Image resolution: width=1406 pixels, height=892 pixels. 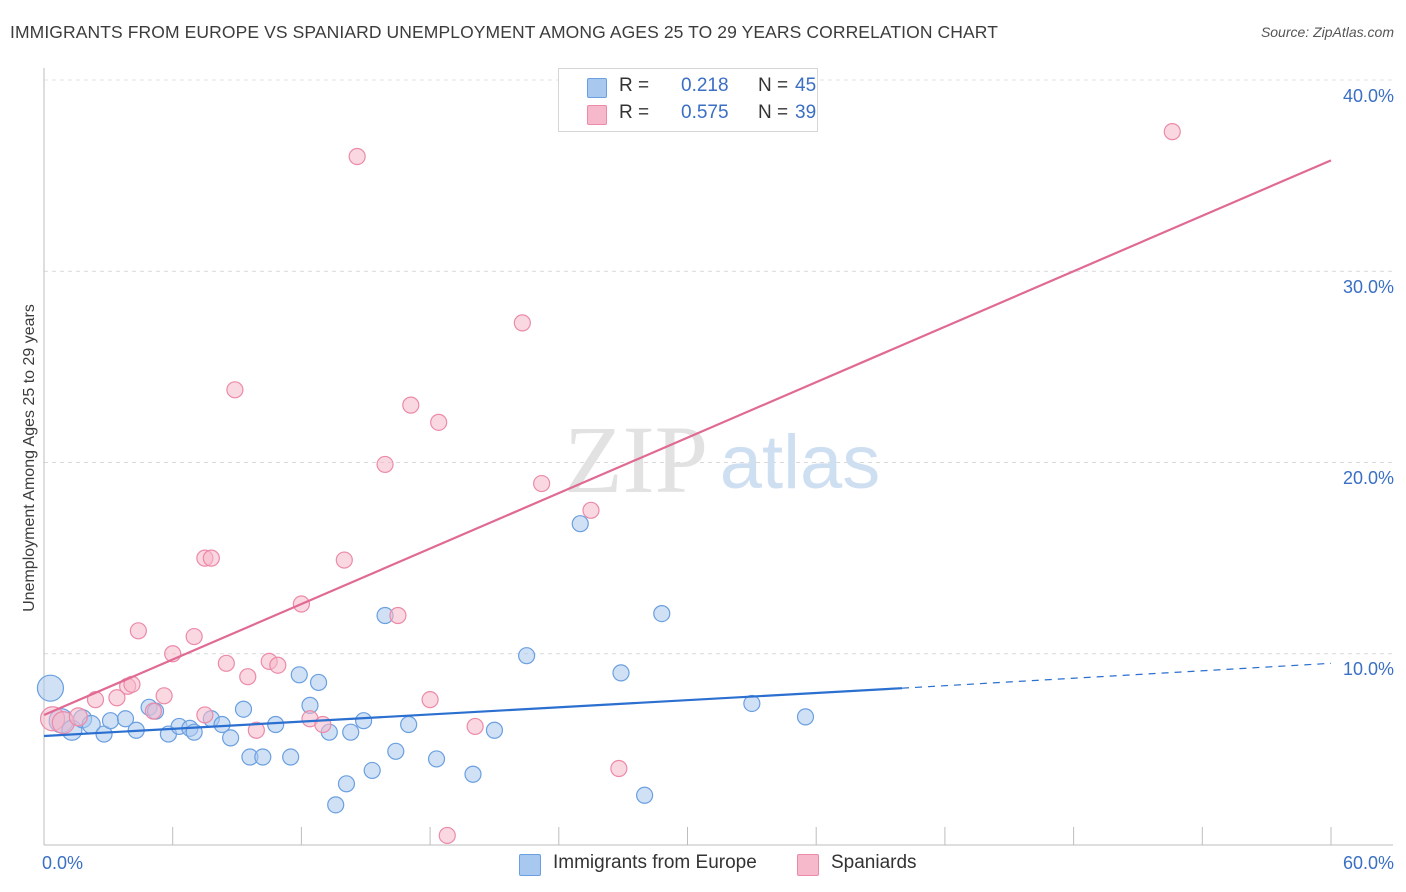 What do you see at coordinates (29, 458) in the screenshot?
I see `y-axis-label: Unemployment Among Ages 25 to 29 years` at bounding box center [29, 458].